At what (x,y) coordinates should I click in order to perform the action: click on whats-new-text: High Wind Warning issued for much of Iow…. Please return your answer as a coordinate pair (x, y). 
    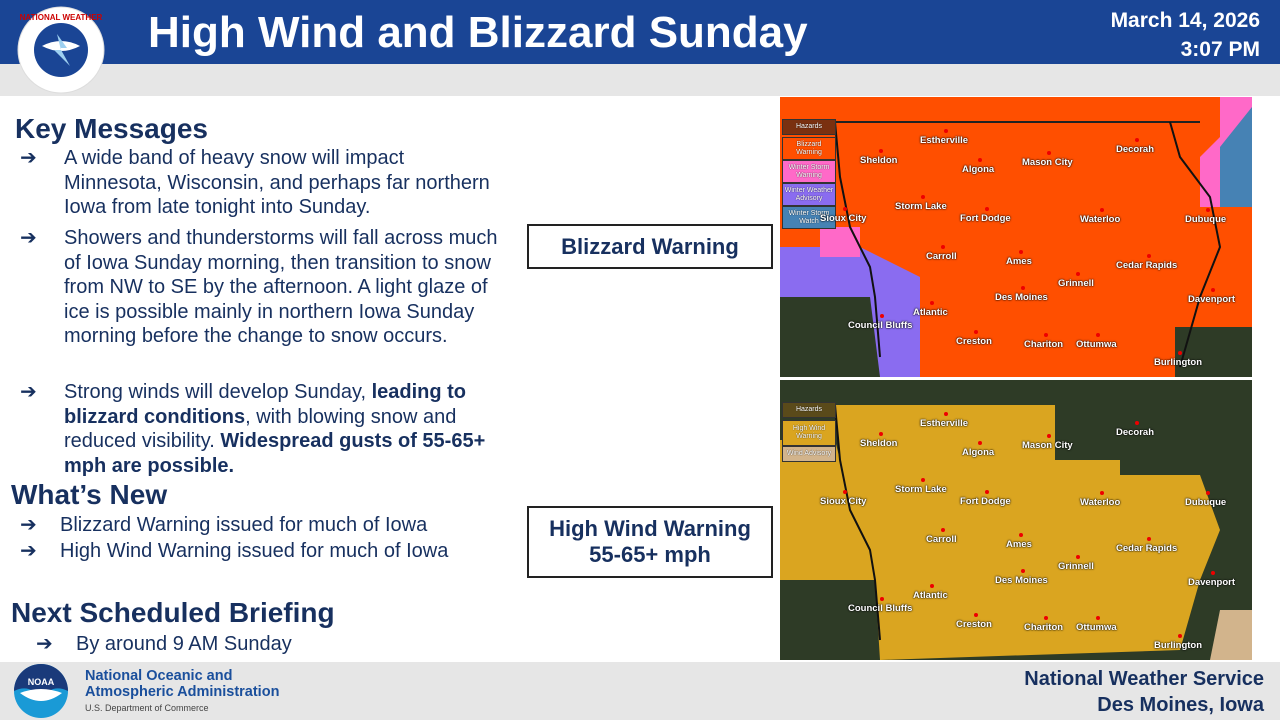
    Looking at the image, I should click on (254, 551).